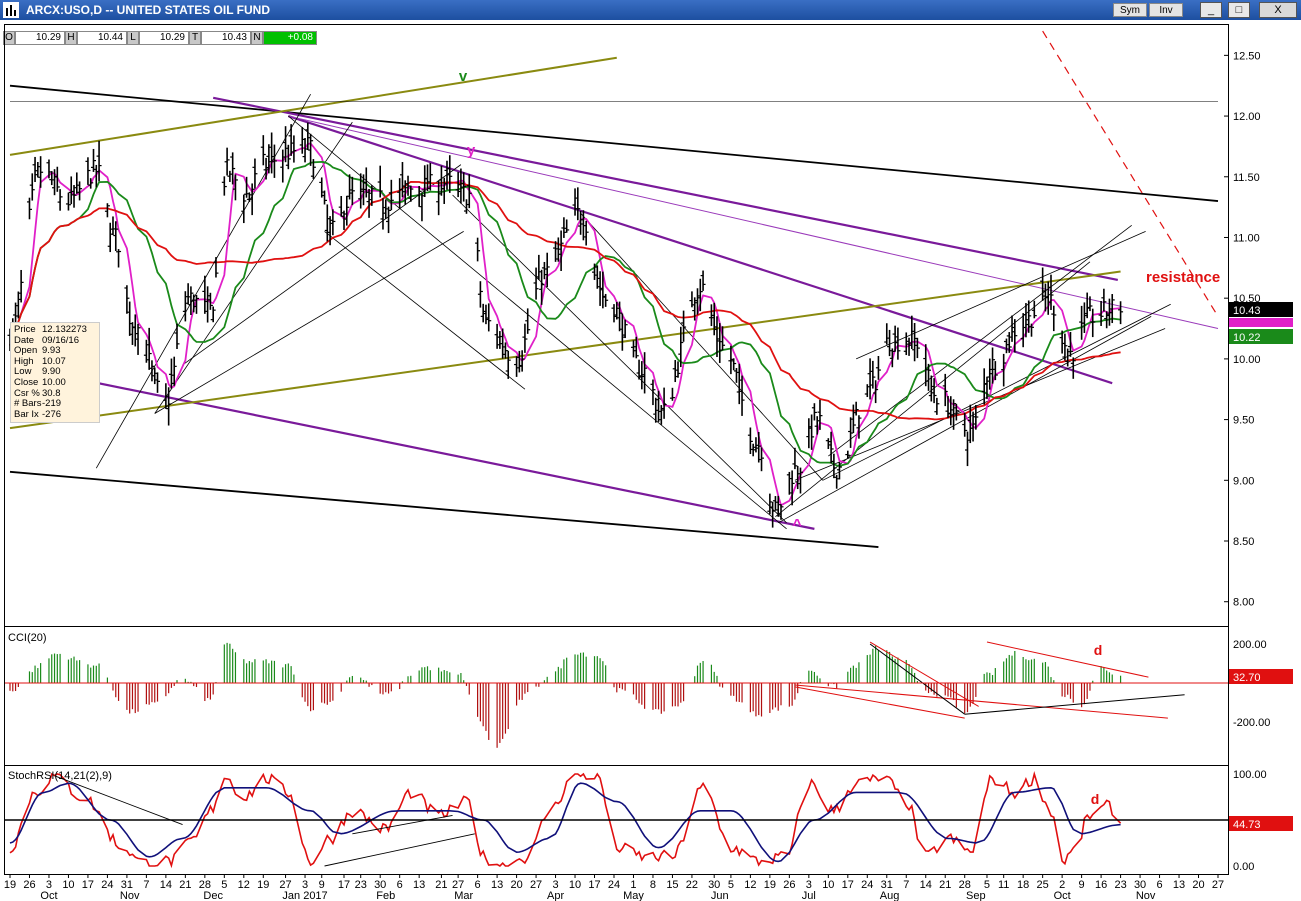  I want to click on data-window-key: High, so click(24, 361).